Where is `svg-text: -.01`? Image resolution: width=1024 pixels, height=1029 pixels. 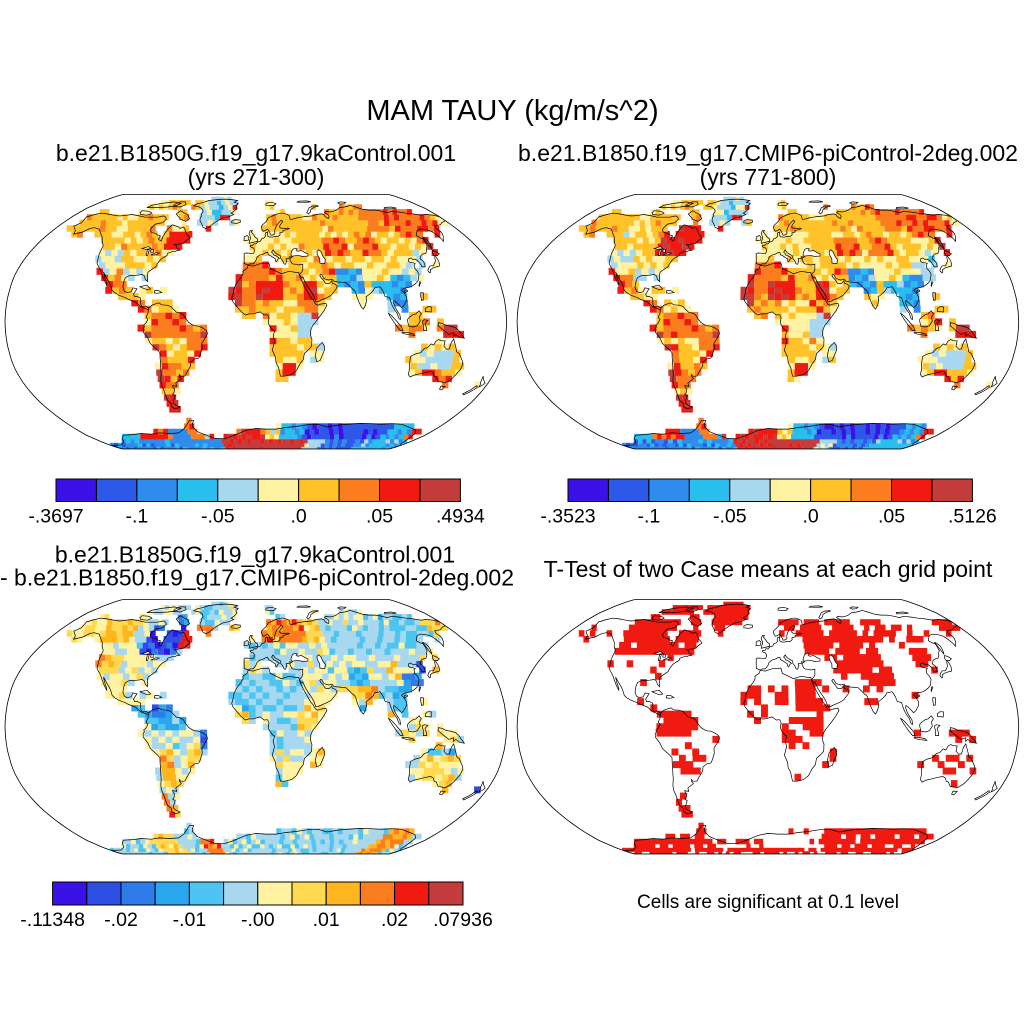 svg-text: -.01 is located at coordinates (190, 920).